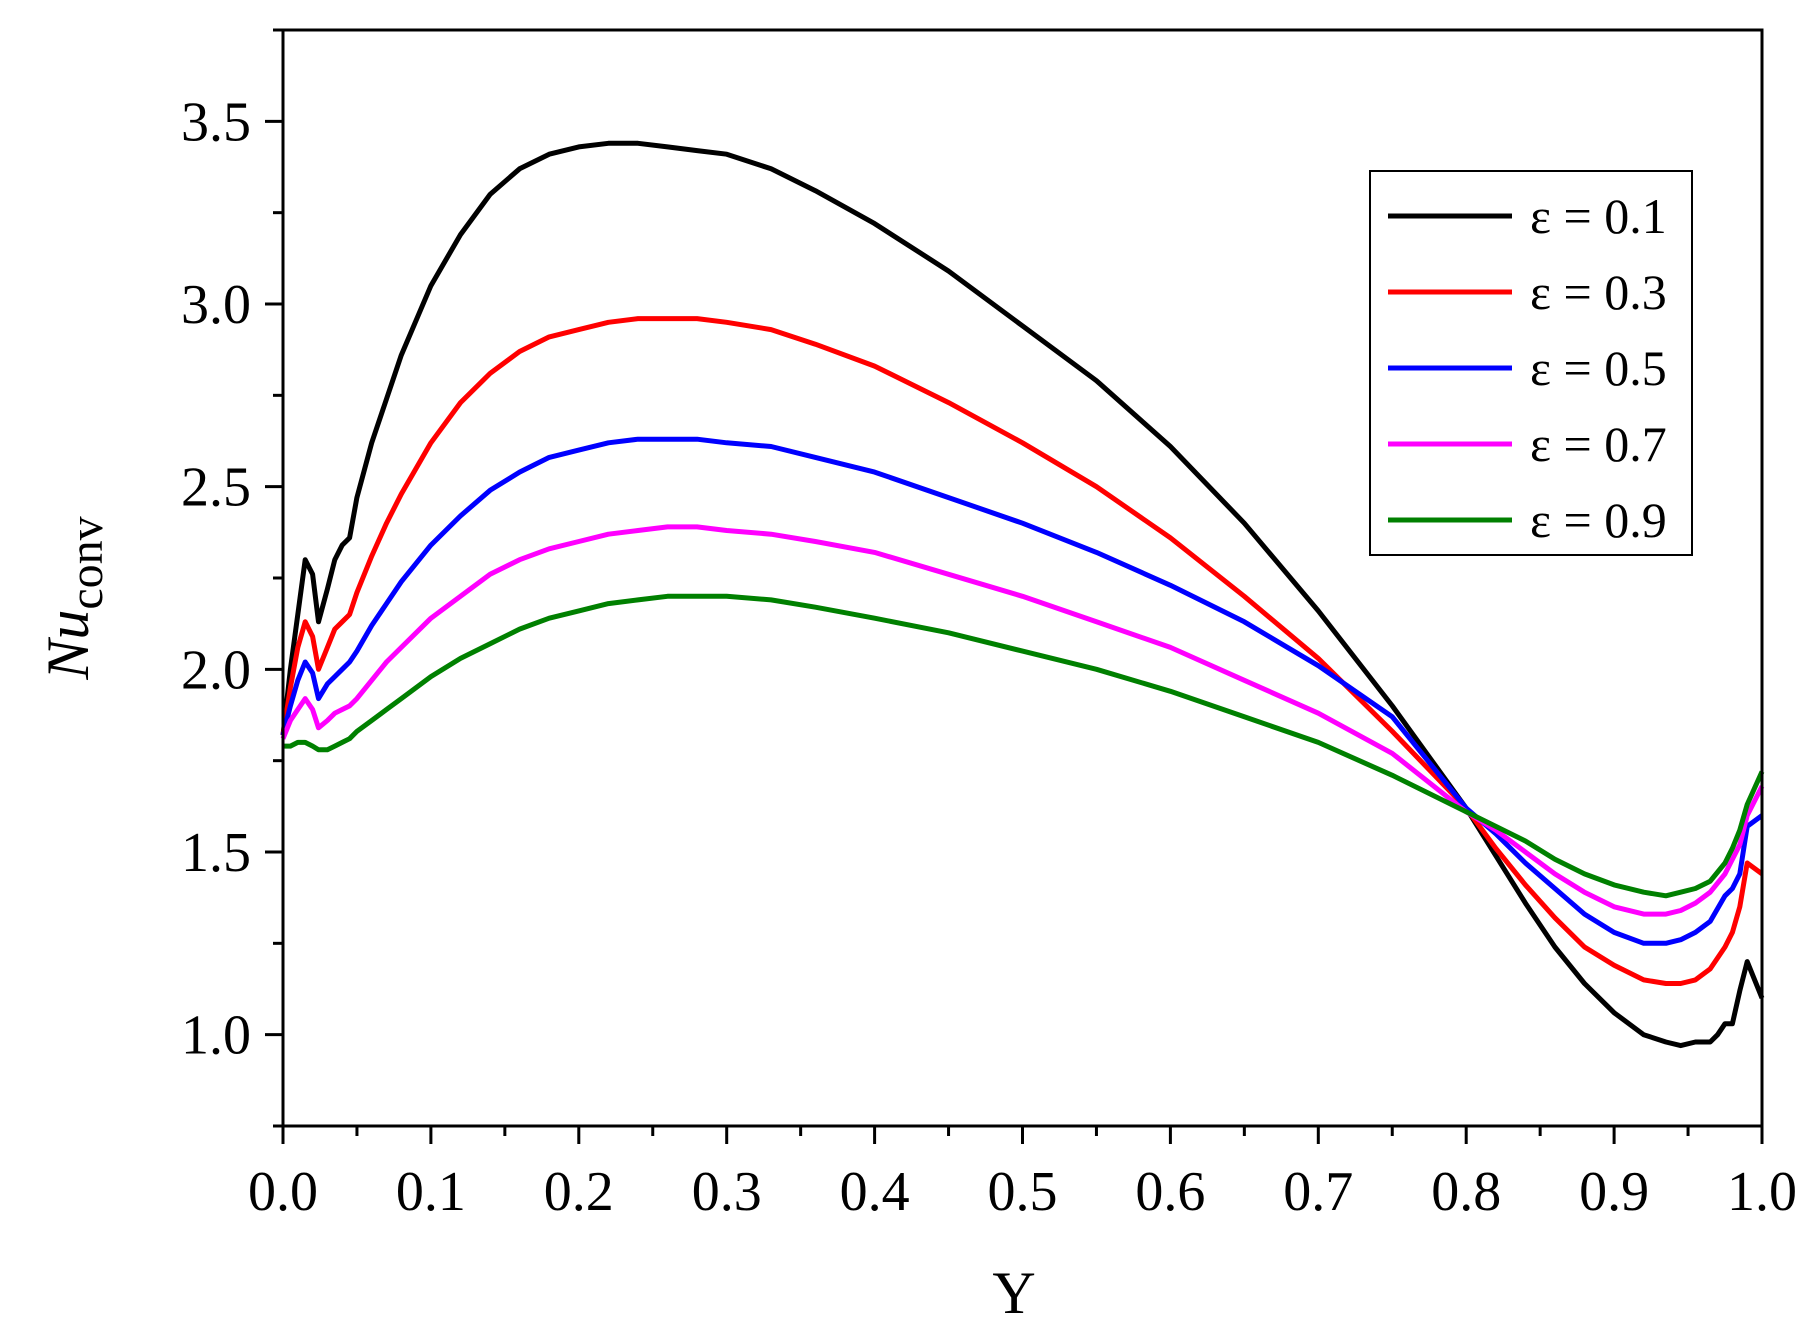  I want to click on y-tick-labels: 1.0 1.5 2.0 2.5 3.0 3.5, so click(216, 578).